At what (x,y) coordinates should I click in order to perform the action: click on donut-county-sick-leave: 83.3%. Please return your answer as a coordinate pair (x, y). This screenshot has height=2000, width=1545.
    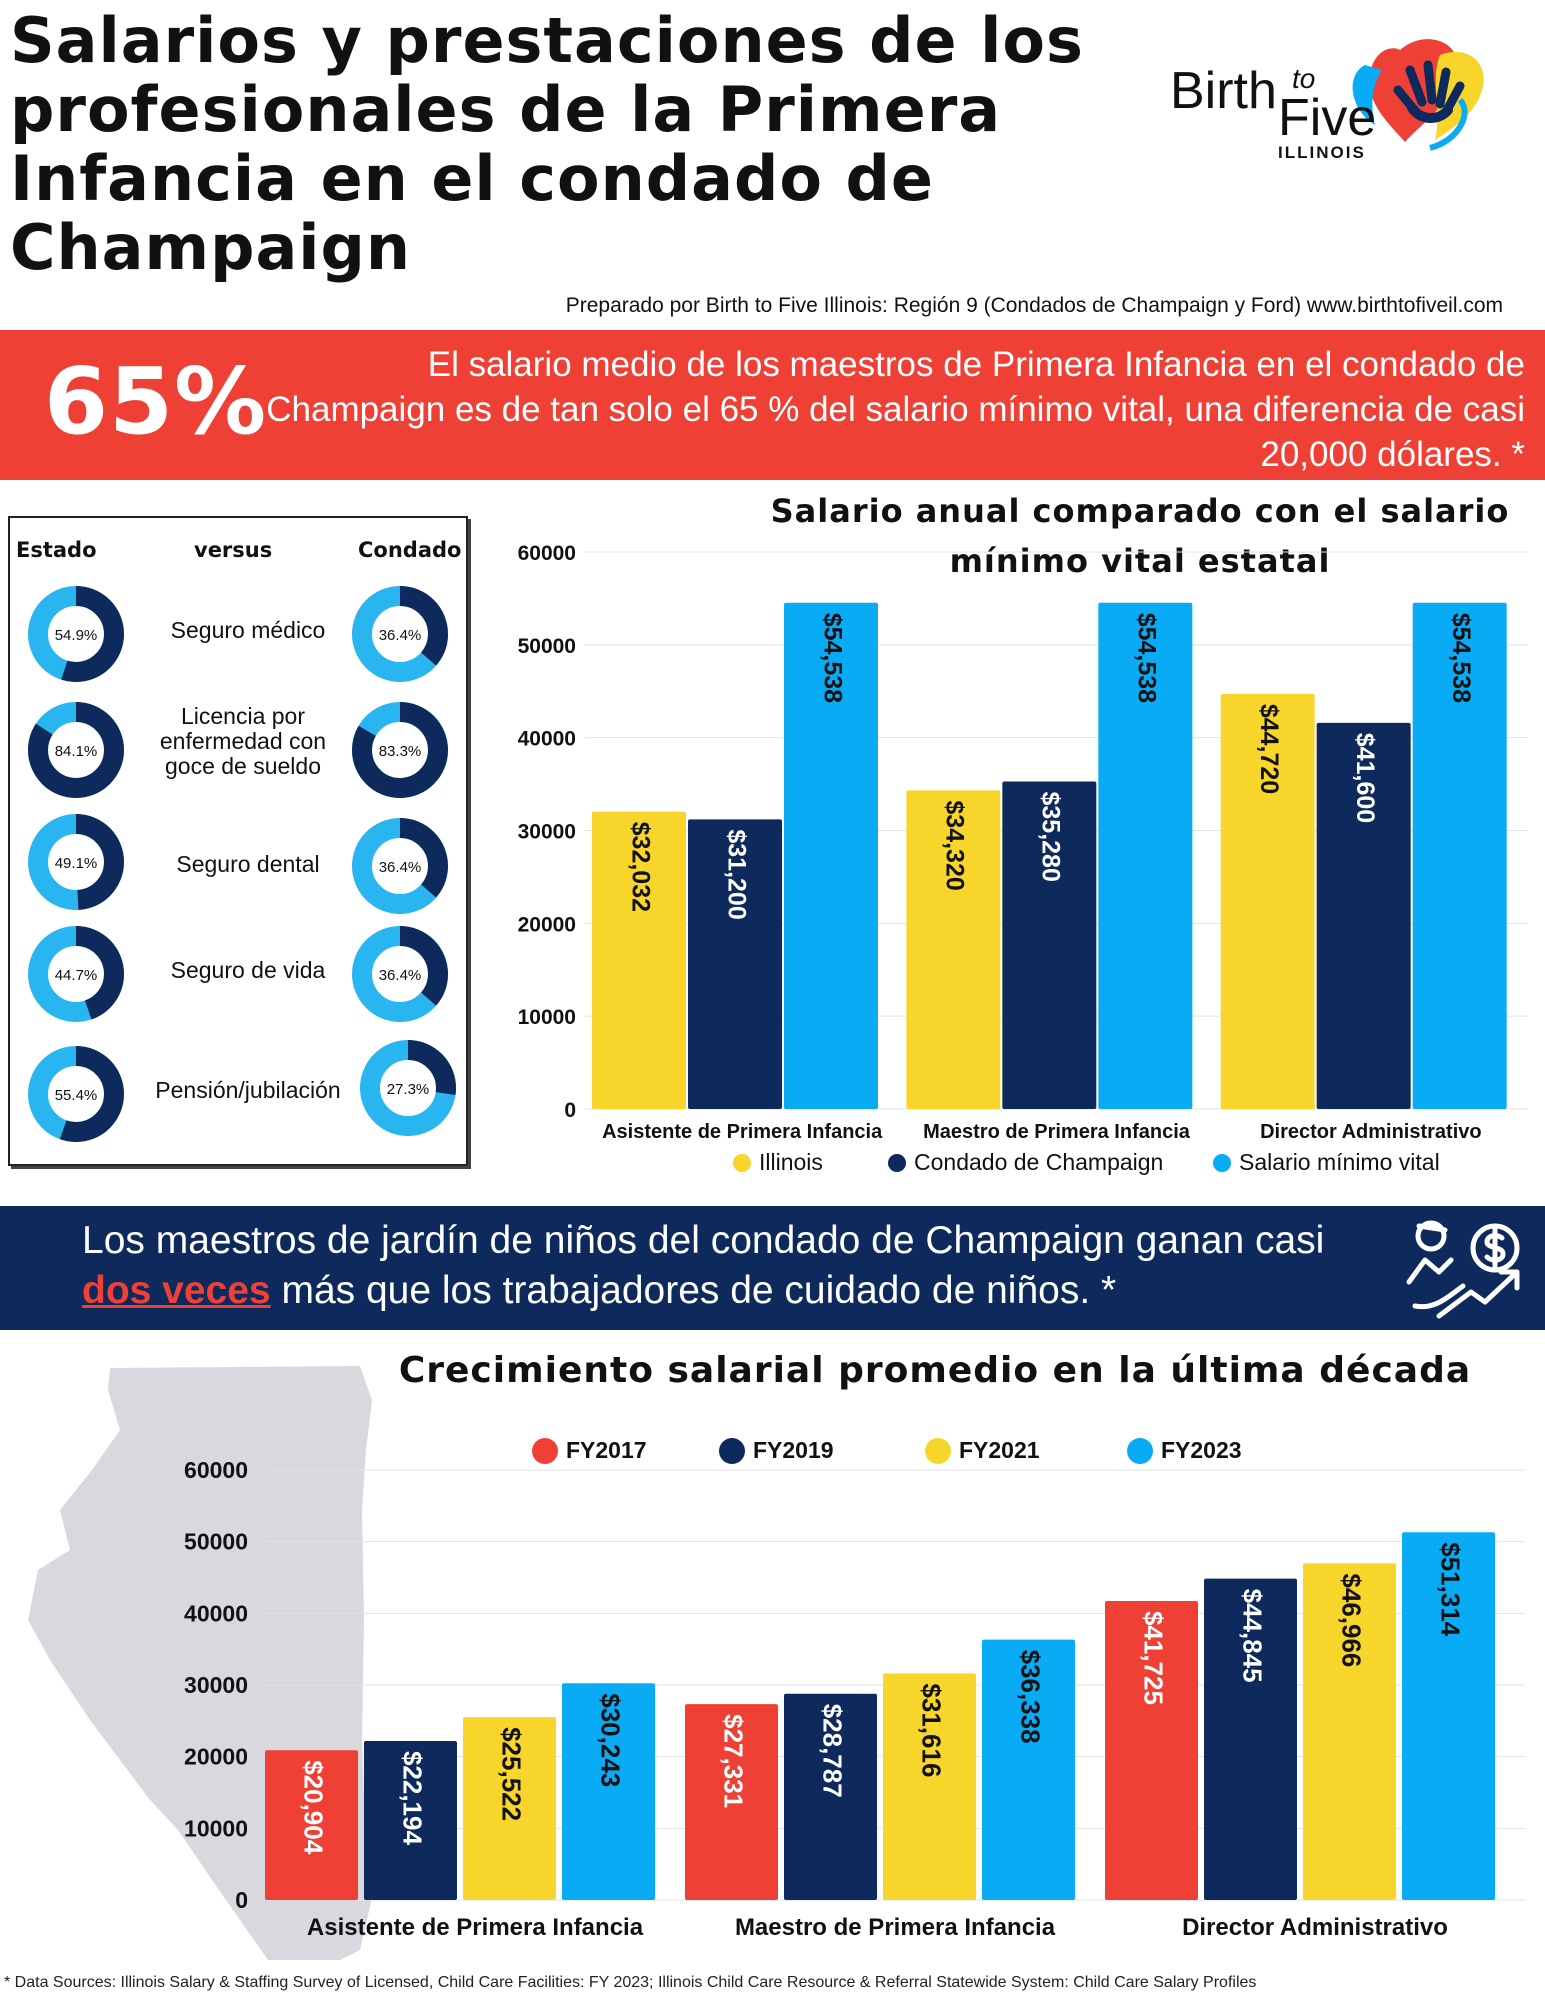
    Looking at the image, I should click on (400, 750).